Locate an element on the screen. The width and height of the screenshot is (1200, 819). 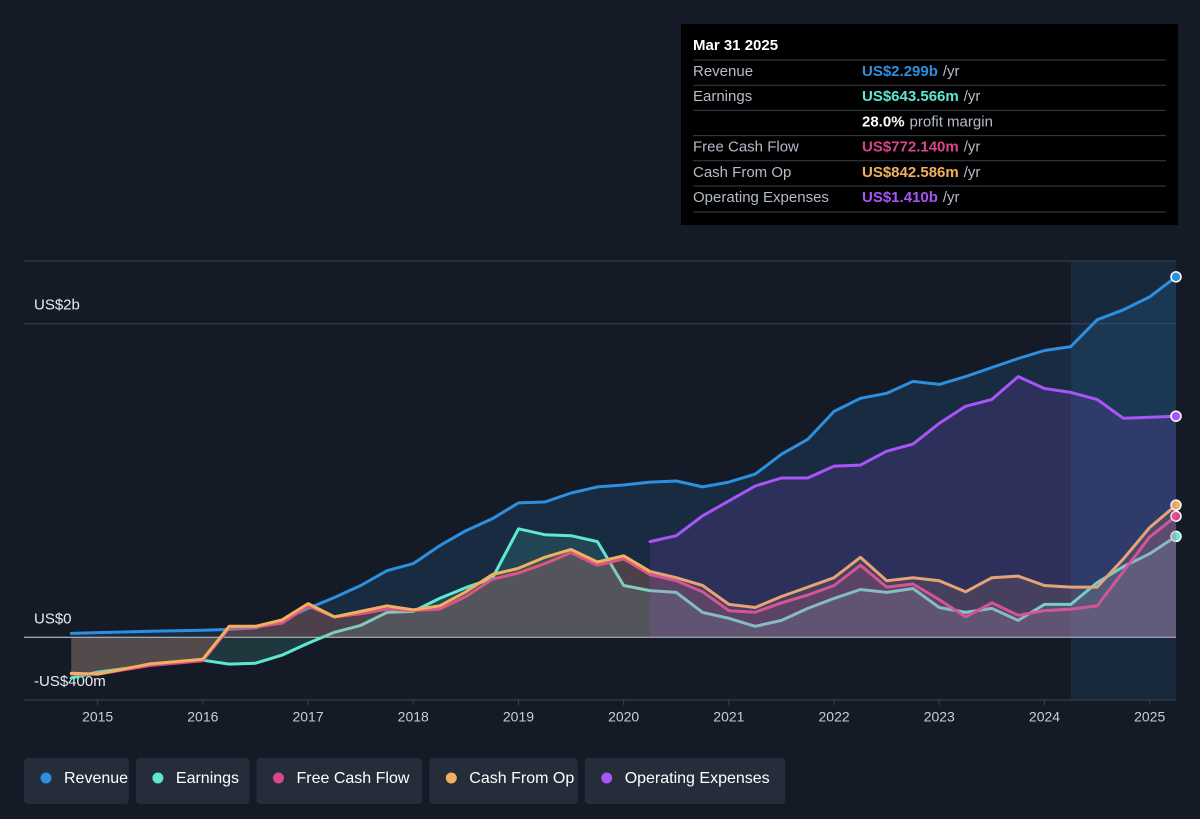
tooltip-value-text: US$772.140m is located at coordinates (910, 147).